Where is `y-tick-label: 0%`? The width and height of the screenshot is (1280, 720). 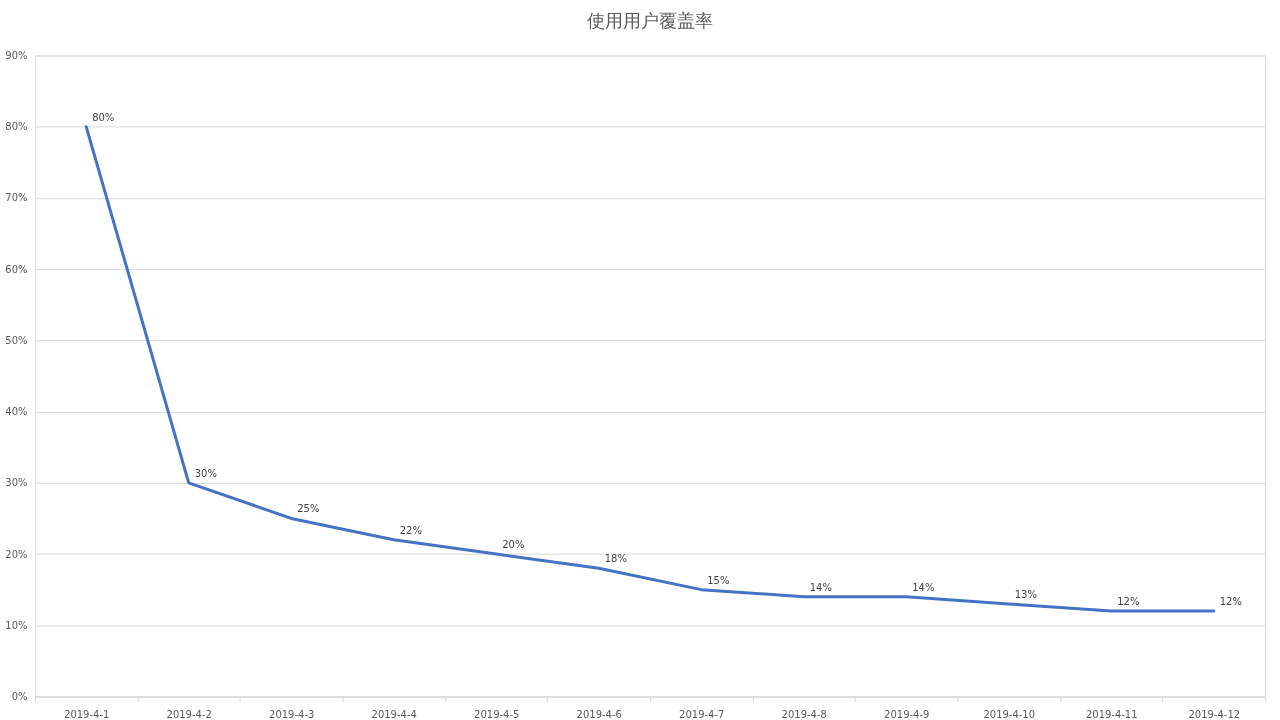 y-tick-label: 0% is located at coordinates (19, 696).